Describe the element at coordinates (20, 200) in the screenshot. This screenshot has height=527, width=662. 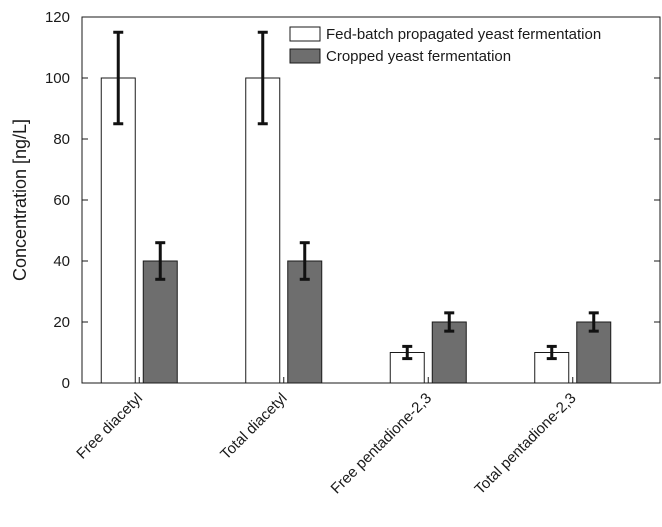
I see `y-axis-label: Concentration [ng/L]` at that location.